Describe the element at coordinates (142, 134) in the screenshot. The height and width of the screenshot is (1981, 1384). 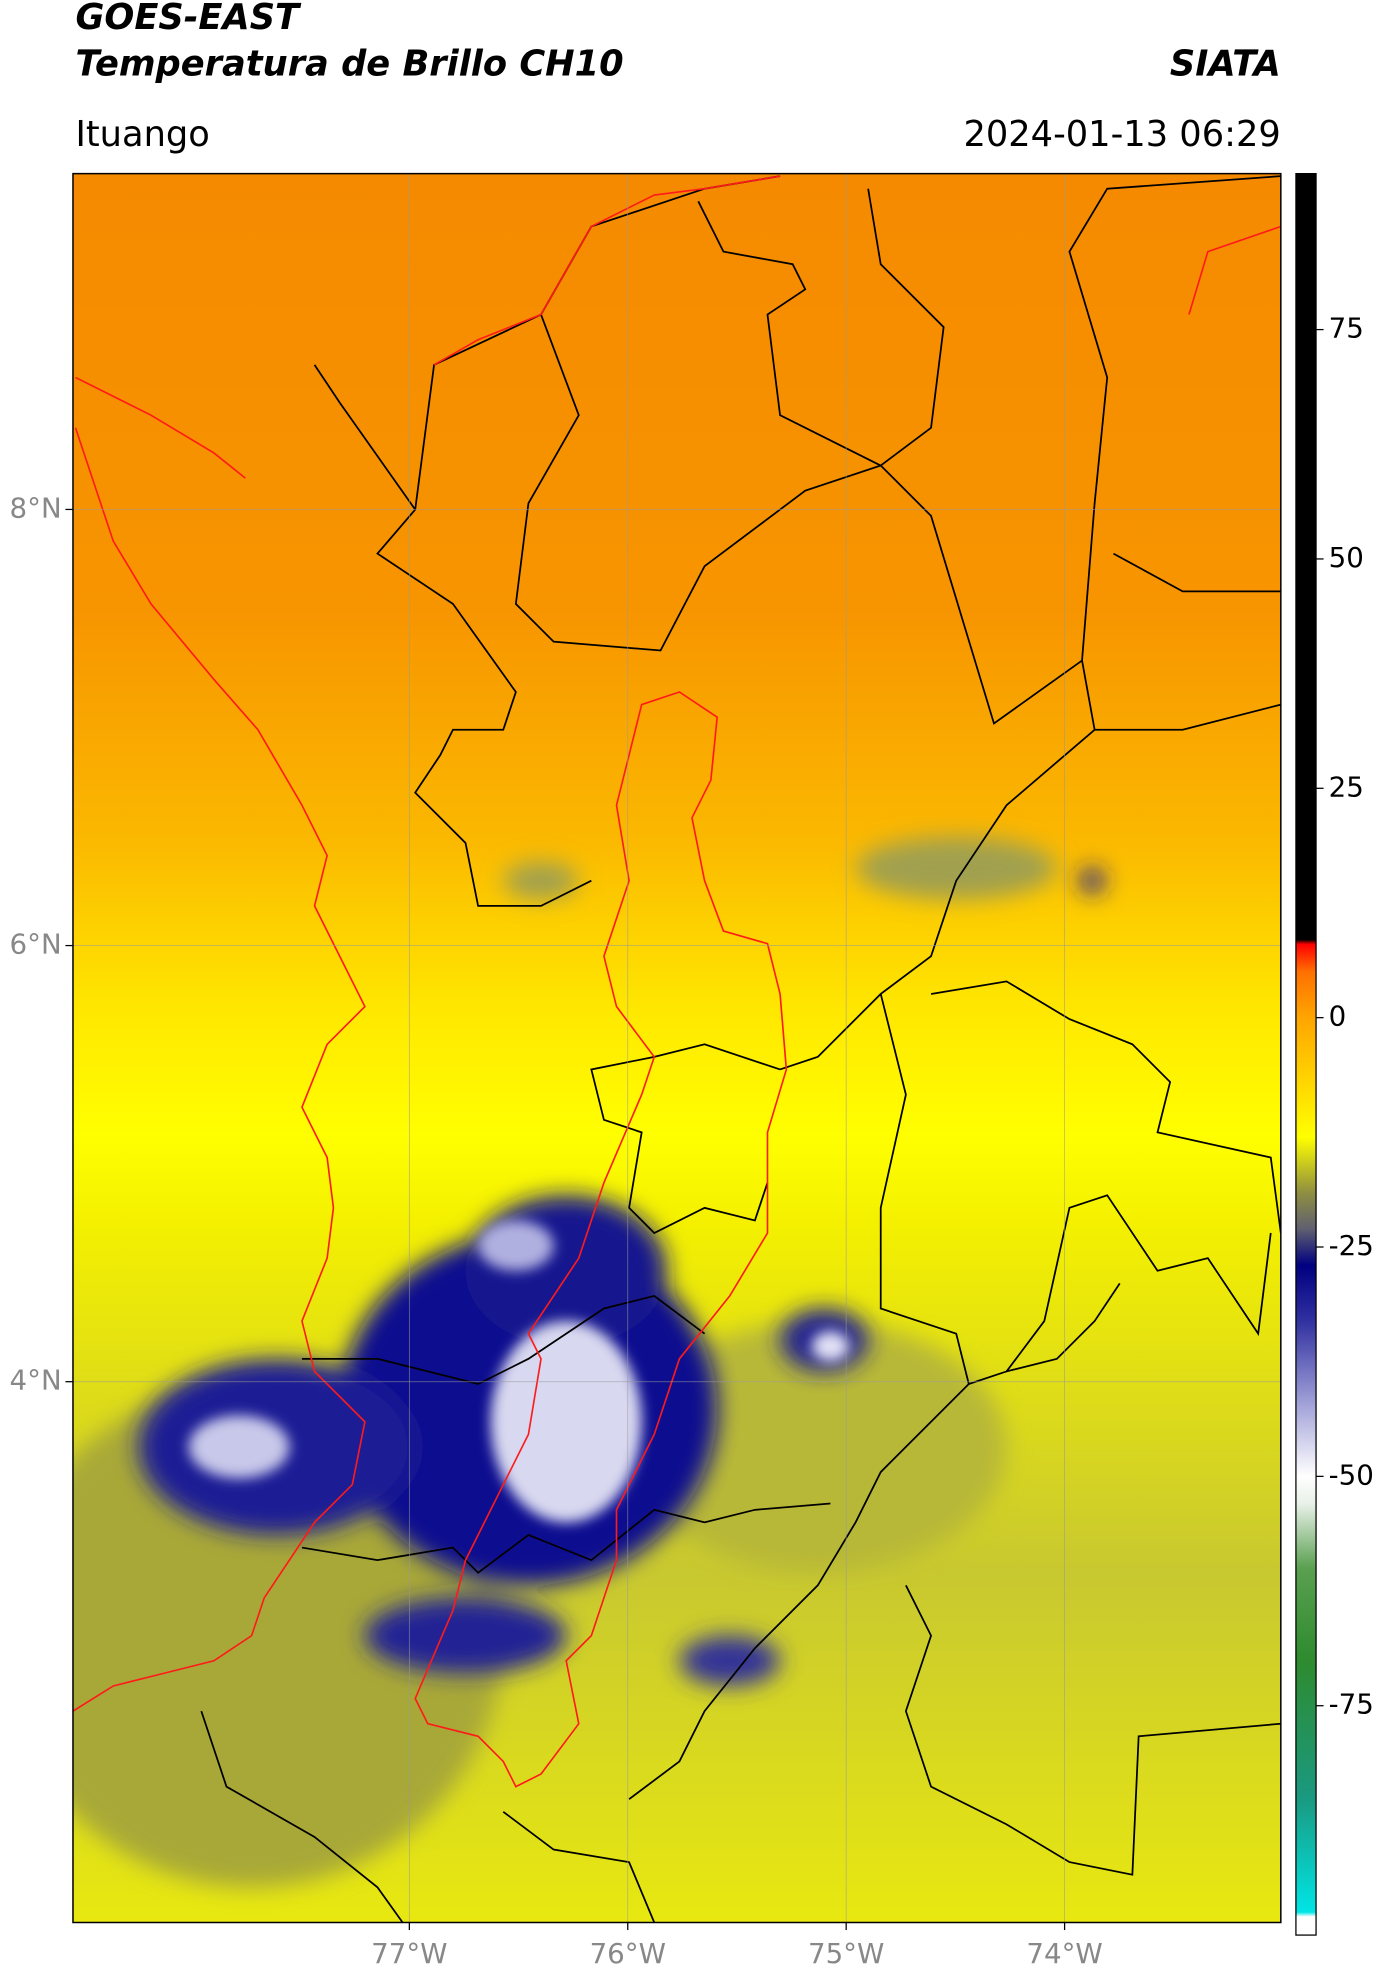
I see `location: Ituango` at that location.